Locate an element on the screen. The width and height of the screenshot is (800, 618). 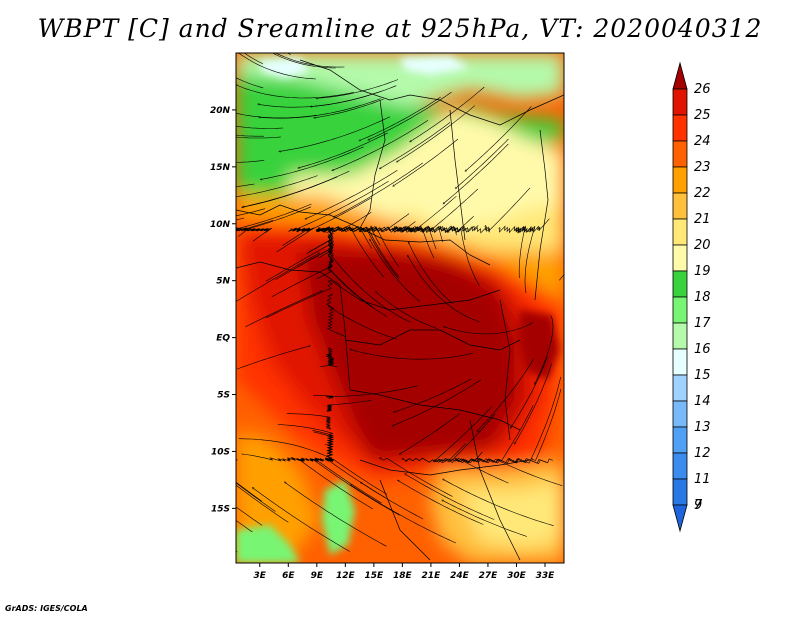
colorbar: 26 25 24 23 22 21 20 19 18 17 16 15 14 13 12 11 97 is located at coordinates (691, 297).